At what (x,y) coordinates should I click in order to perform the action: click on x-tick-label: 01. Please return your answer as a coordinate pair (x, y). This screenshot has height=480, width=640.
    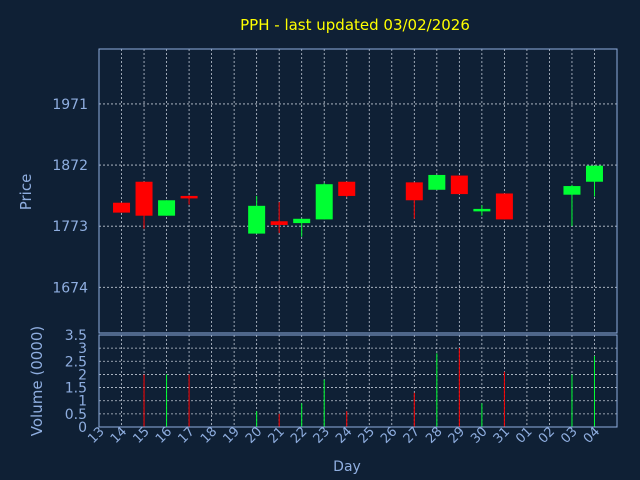
    Looking at the image, I should click on (524, 435).